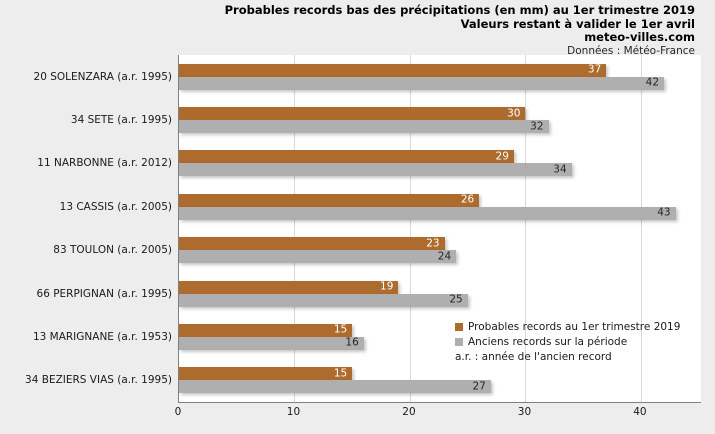  I want to click on bar-group: 37 42, so click(440, 76).